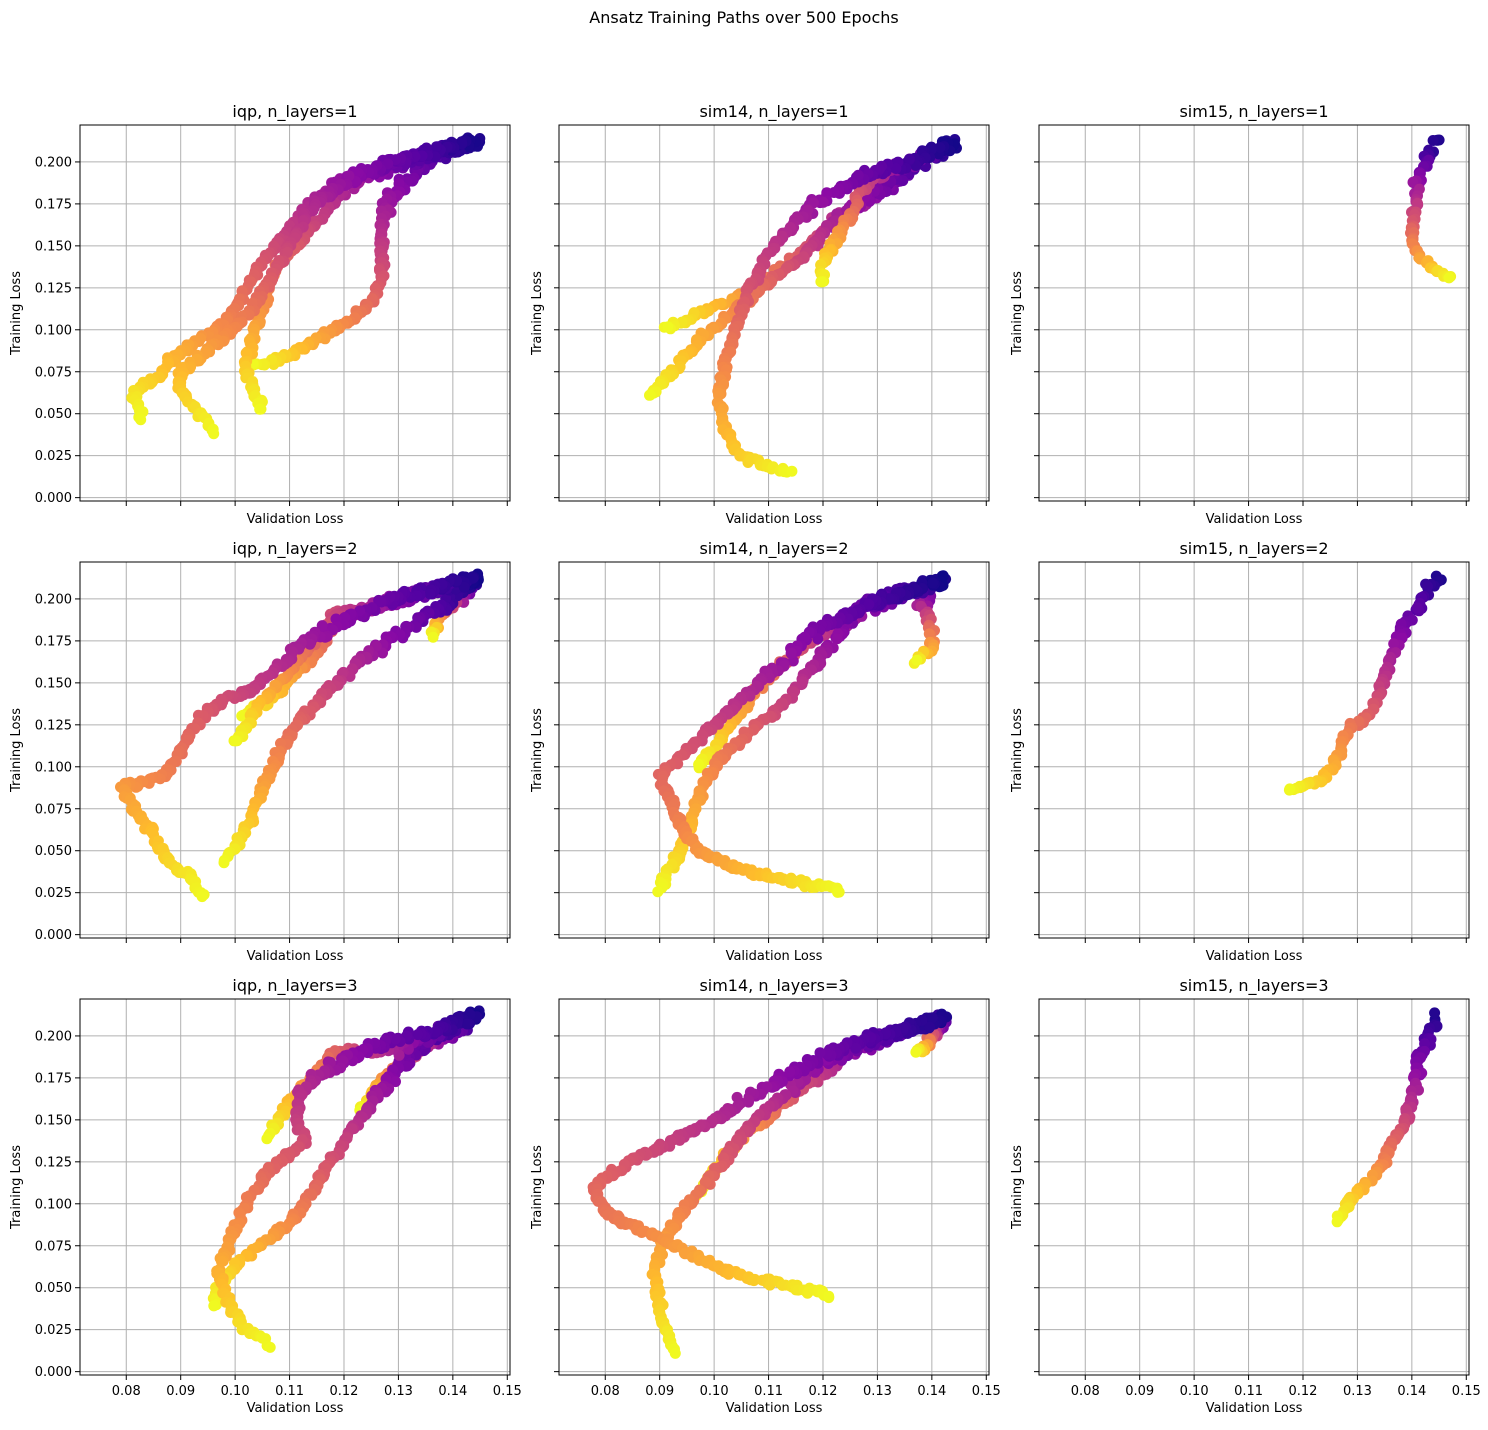 This screenshot has width=1488, height=1430. Describe the element at coordinates (53, 288) in the screenshot. I see `y-tick-label: 0.125` at that location.